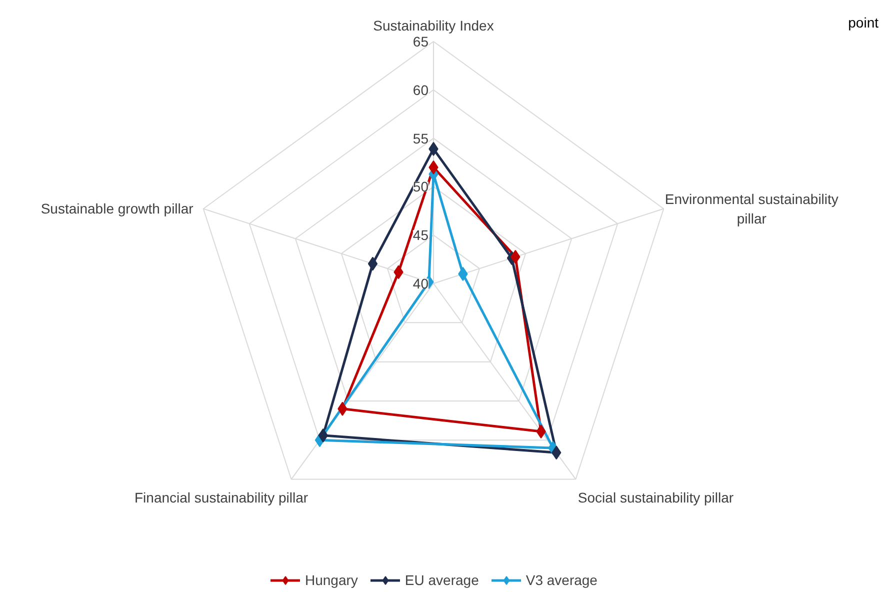 Image resolution: width=893 pixels, height=592 pixels. What do you see at coordinates (420, 284) in the screenshot?
I see `y-tick-label: 40` at bounding box center [420, 284].